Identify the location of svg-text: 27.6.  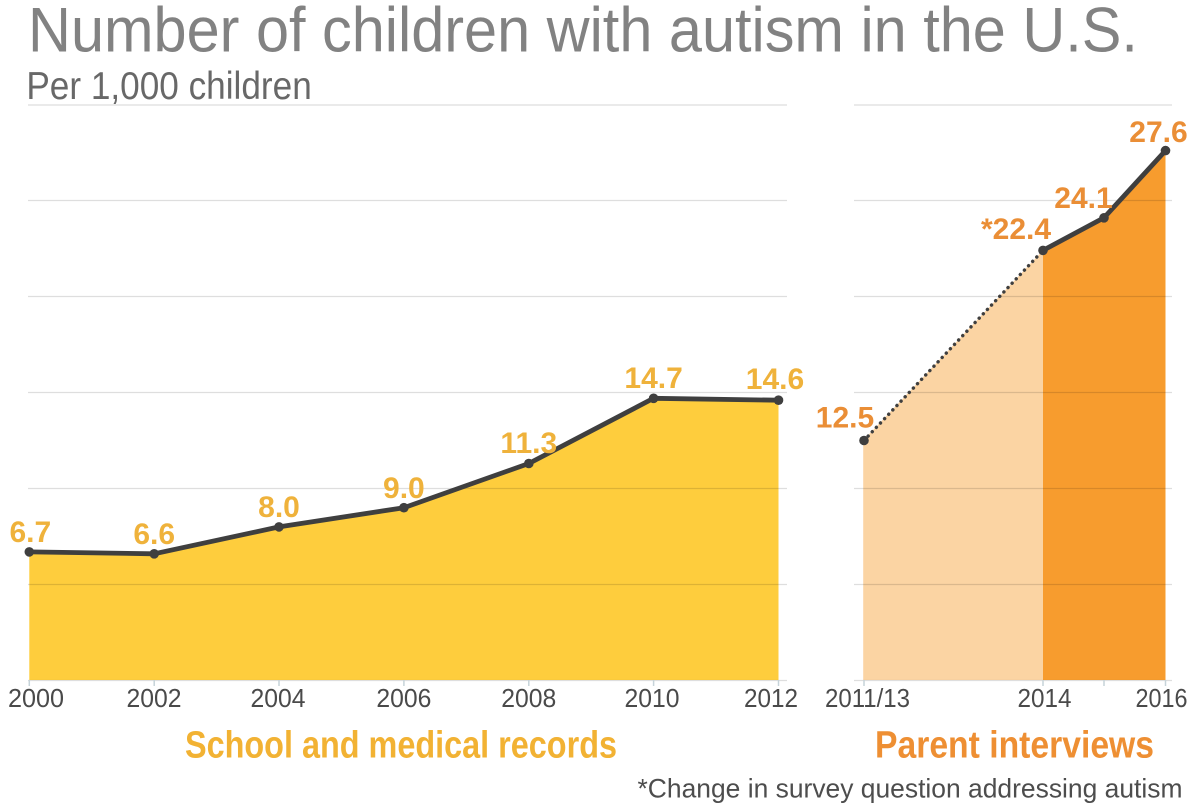
(1158, 132).